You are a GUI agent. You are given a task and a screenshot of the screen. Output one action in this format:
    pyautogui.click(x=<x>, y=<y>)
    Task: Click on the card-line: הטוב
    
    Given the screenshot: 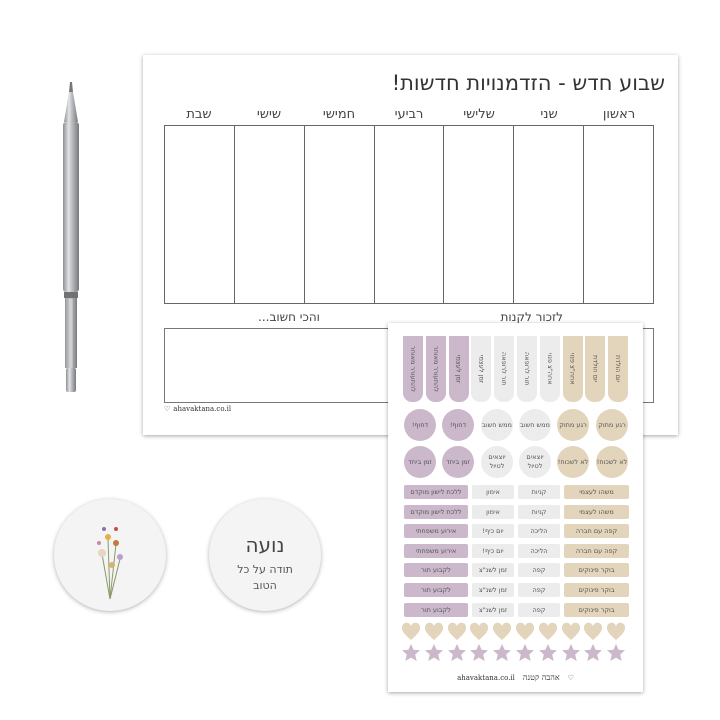 What is the action you would take?
    pyautogui.click(x=265, y=585)
    